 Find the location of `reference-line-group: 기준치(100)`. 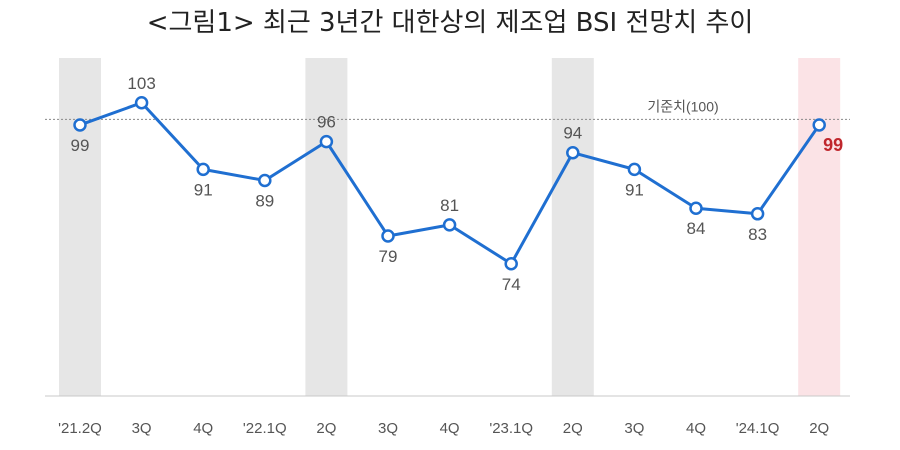

reference-line-group: 기준치(100) is located at coordinates (447, 109).